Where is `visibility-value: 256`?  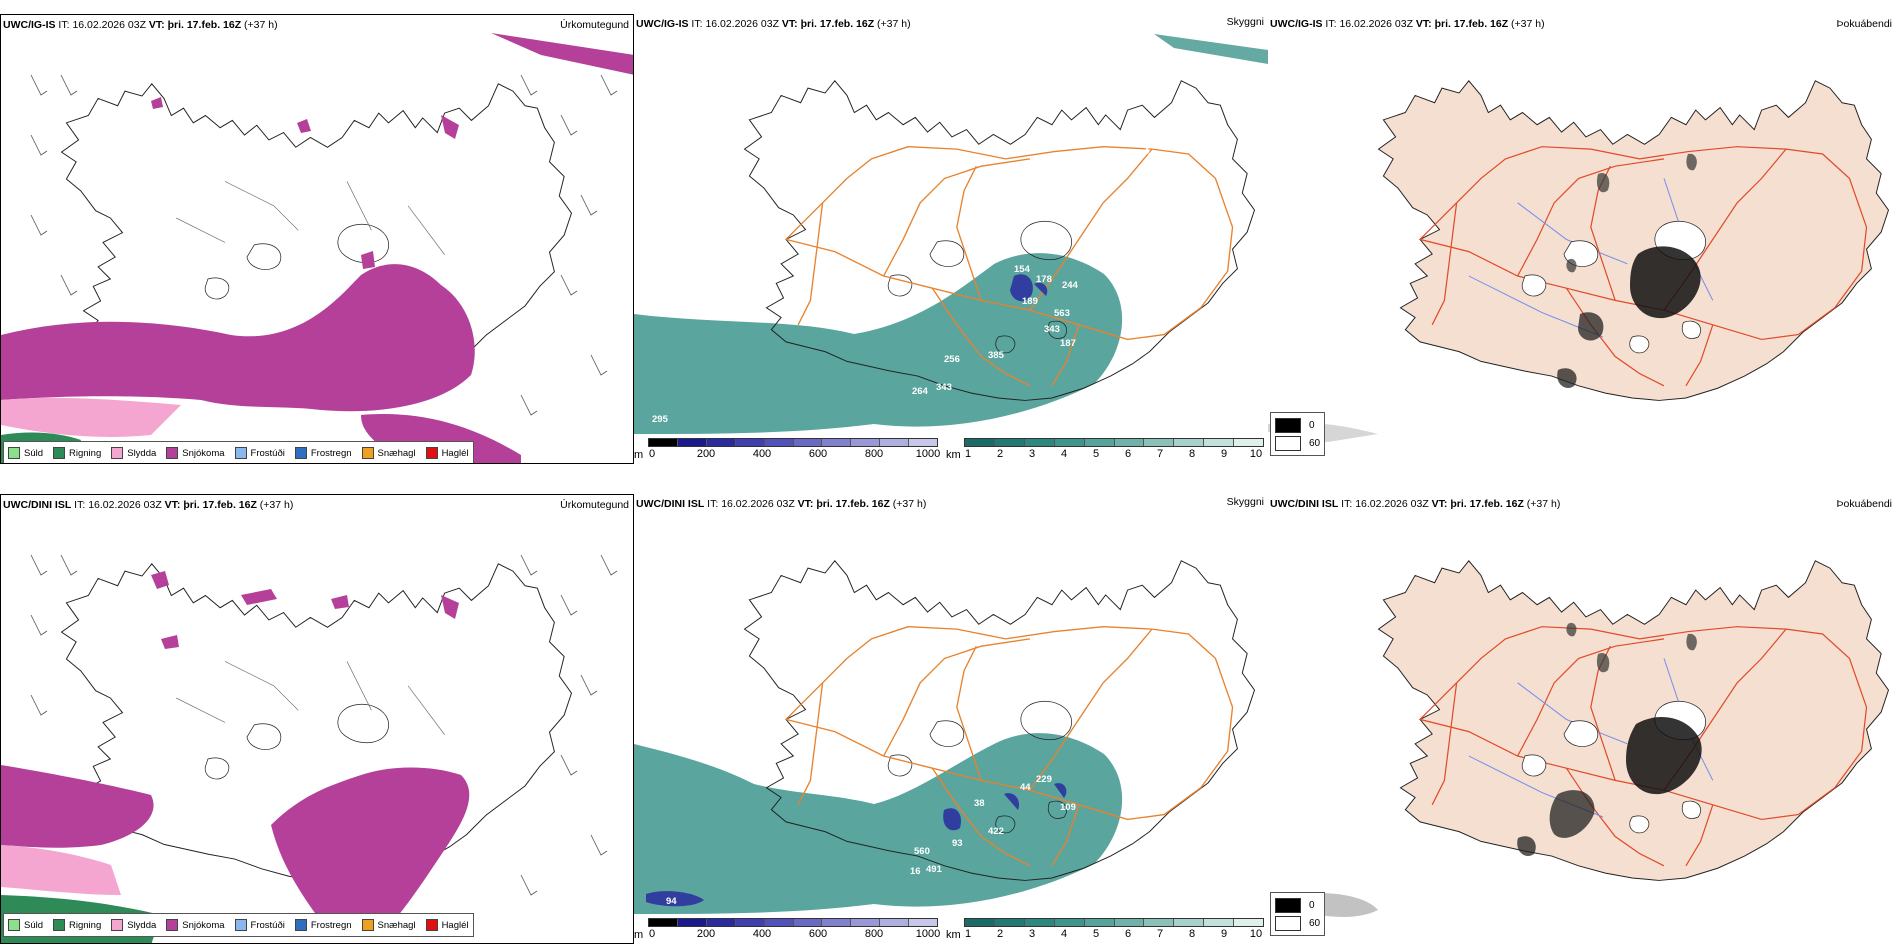
visibility-value: 256 is located at coordinates (952, 359).